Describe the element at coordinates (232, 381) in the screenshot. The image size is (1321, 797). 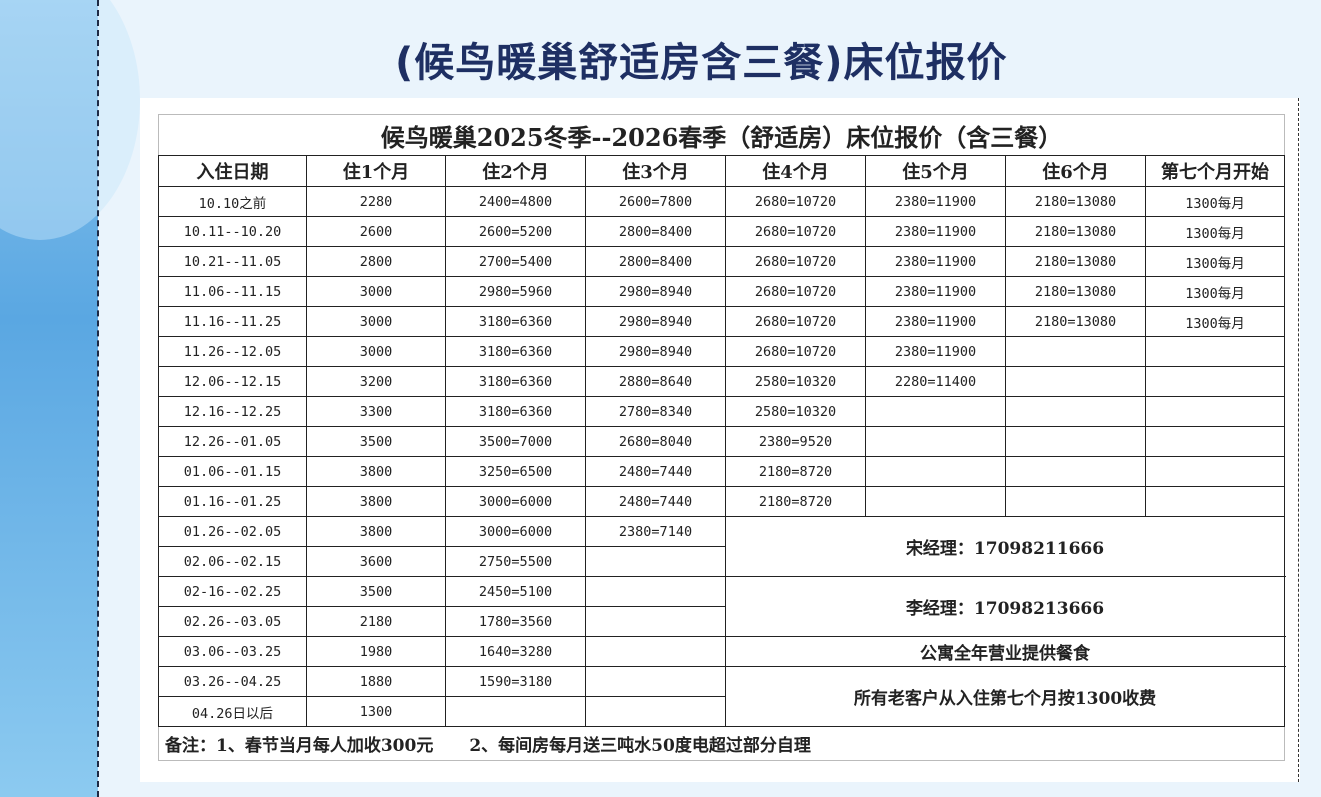
I see `checkin-date-cell: 12.06--12.15` at that location.